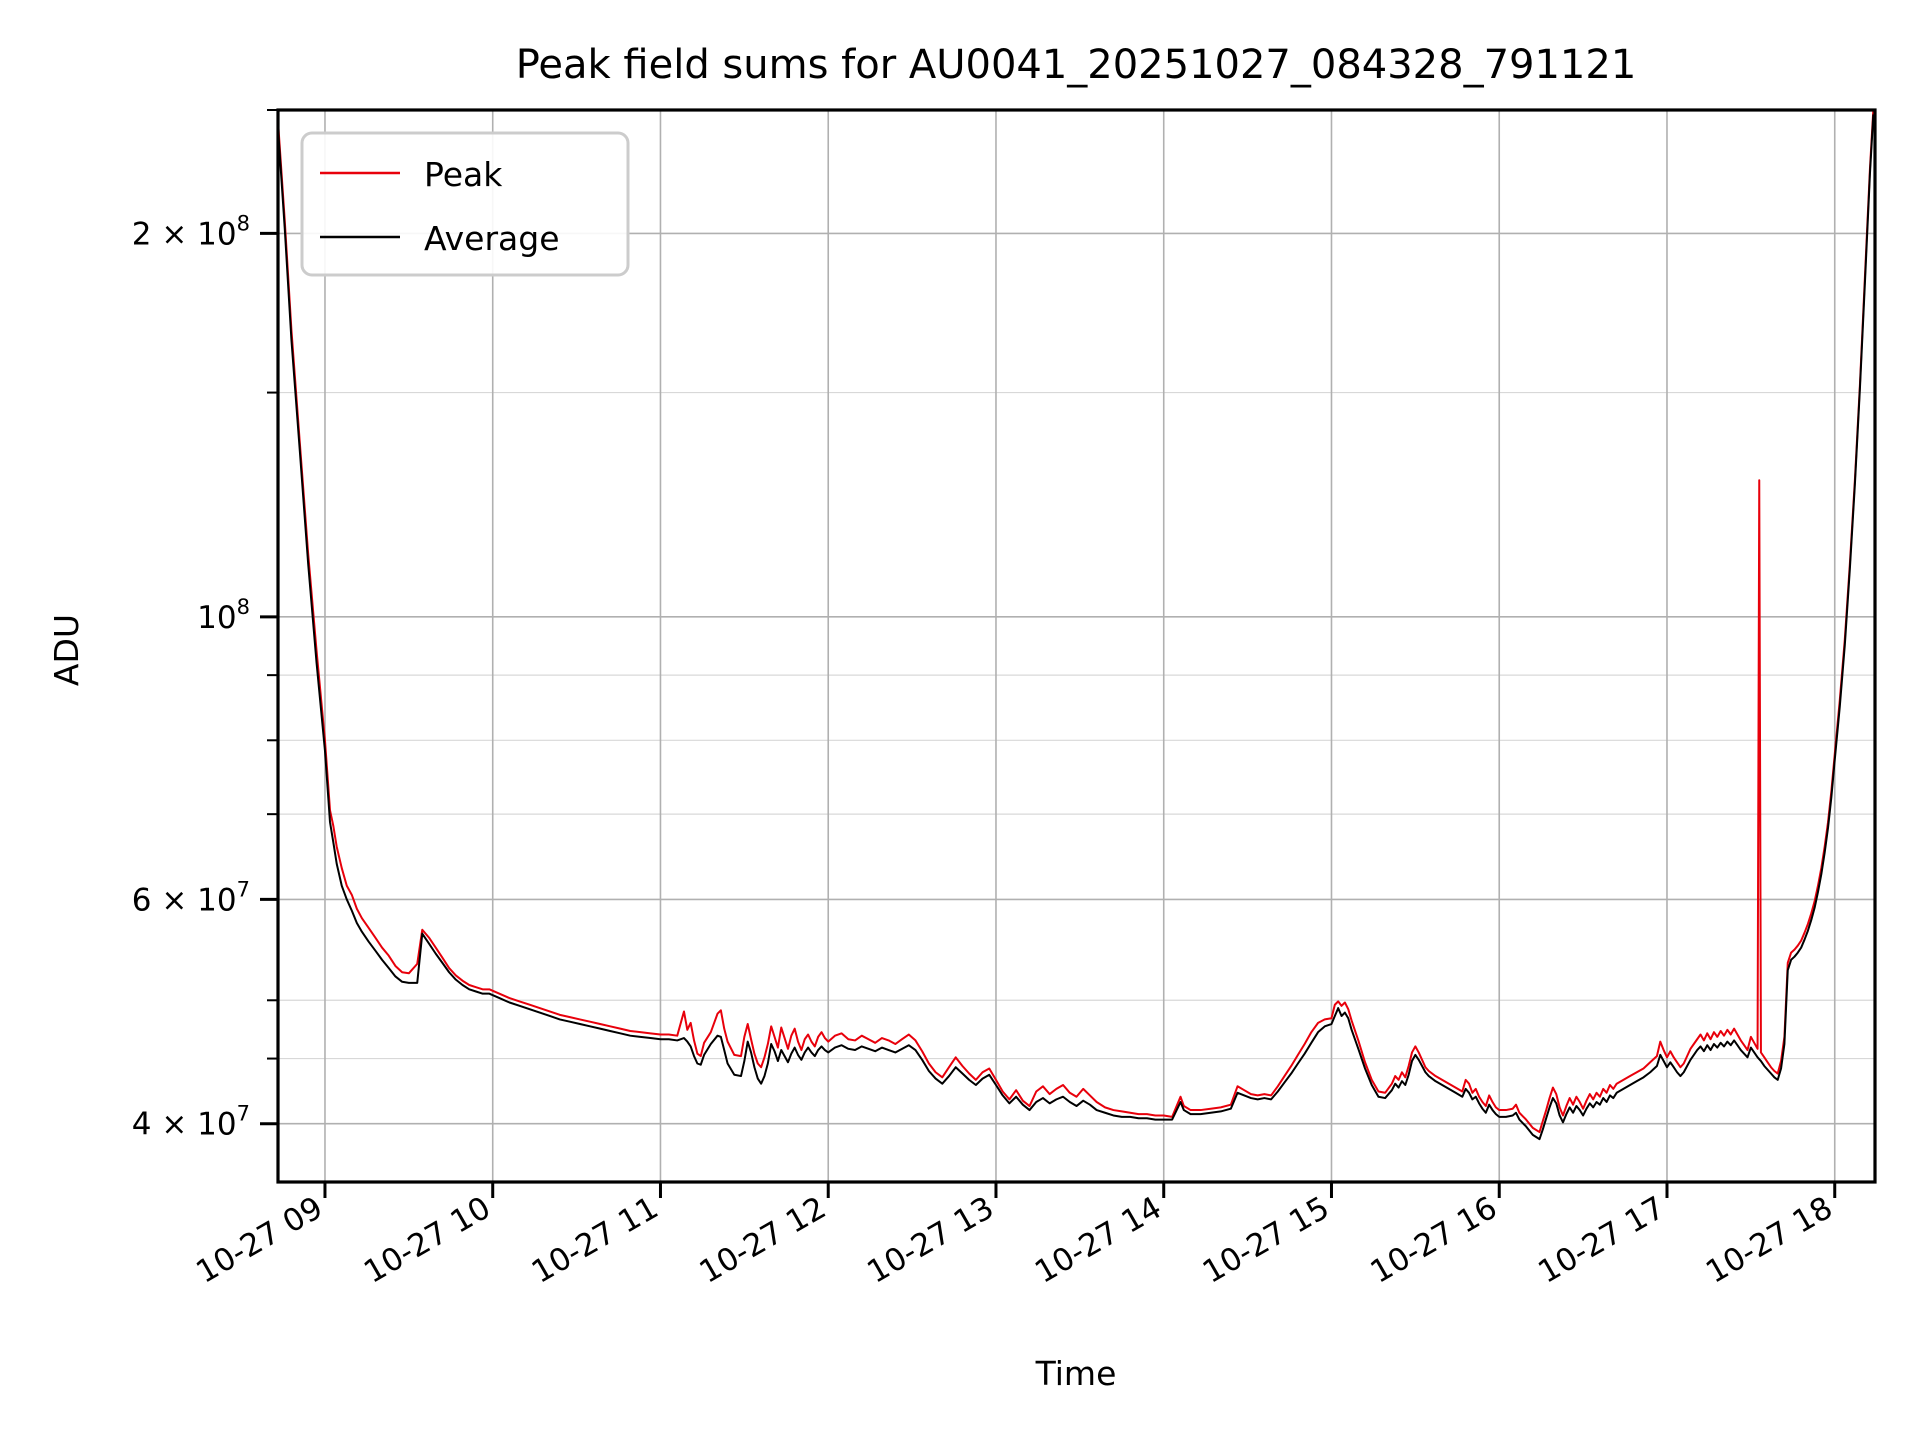 The height and width of the screenshot is (1440, 1920). What do you see at coordinates (191, 897) in the screenshot?
I see `y-tick-label-2: 6 × 107` at bounding box center [191, 897].